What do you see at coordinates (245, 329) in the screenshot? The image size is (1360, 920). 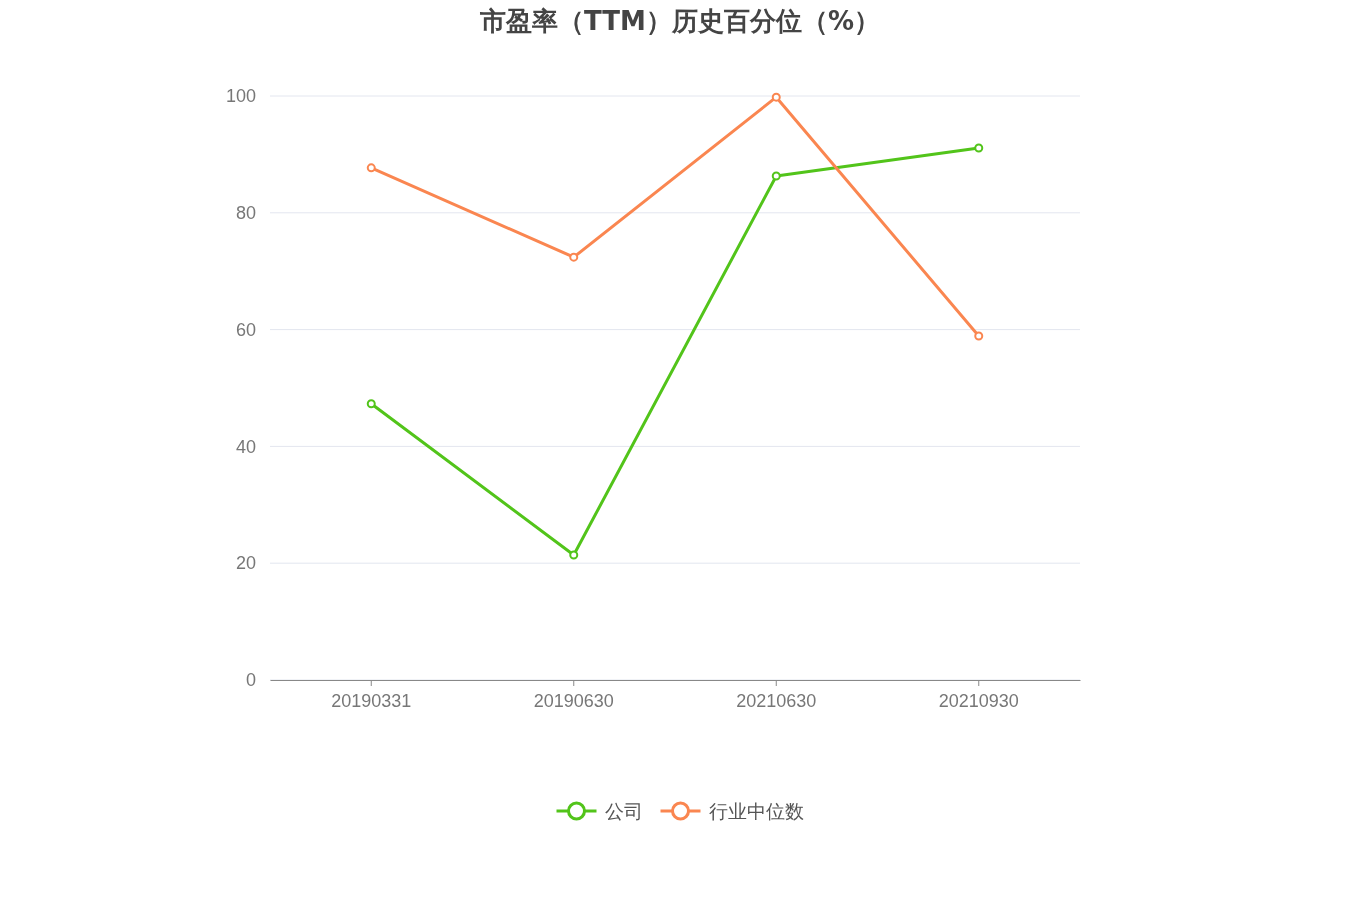 I see `y-tick-label: 60` at bounding box center [245, 329].